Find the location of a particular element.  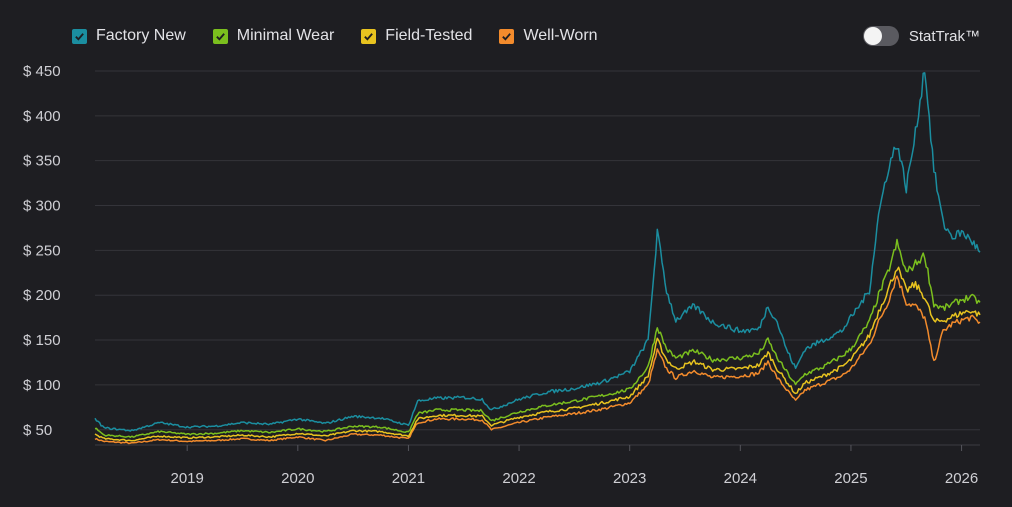

y-tick-label: $ 200 is located at coordinates (42, 295).